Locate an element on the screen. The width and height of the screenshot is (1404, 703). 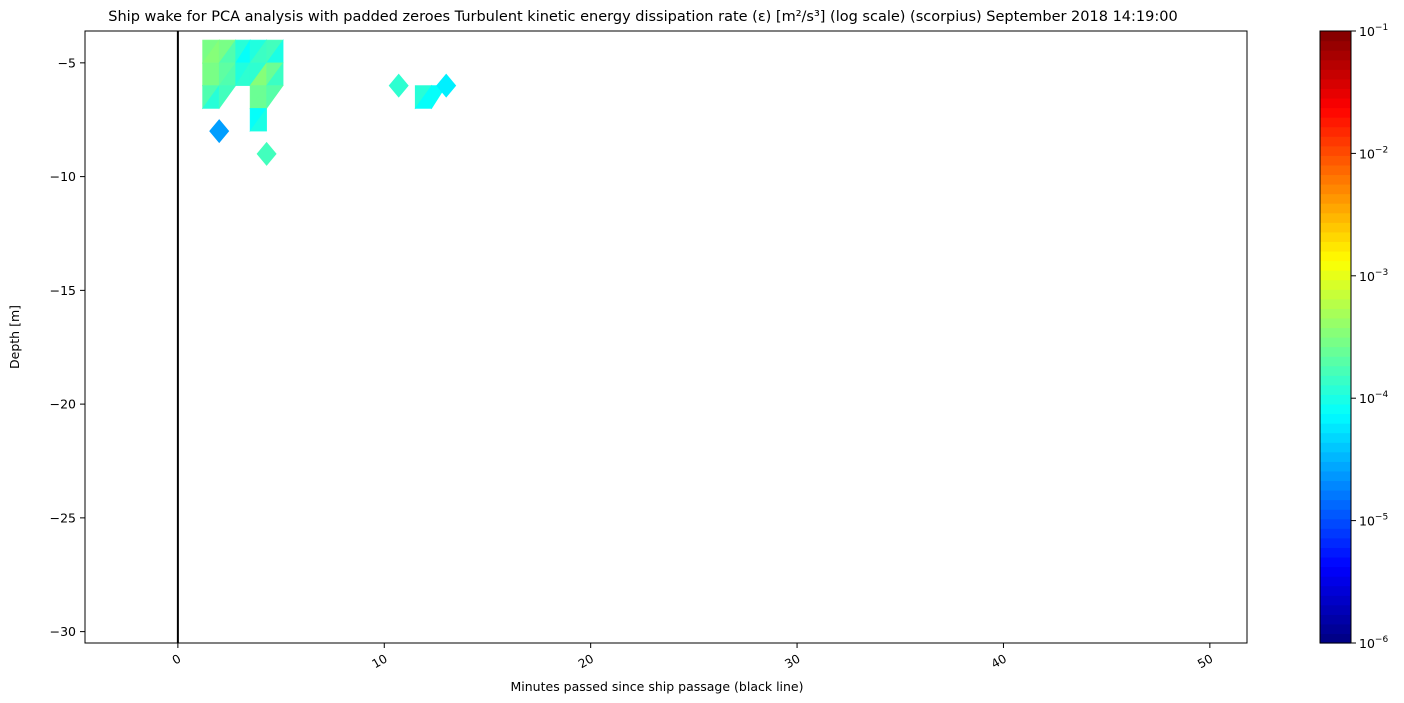
x-tick-label: 30 is located at coordinates (792, 661).